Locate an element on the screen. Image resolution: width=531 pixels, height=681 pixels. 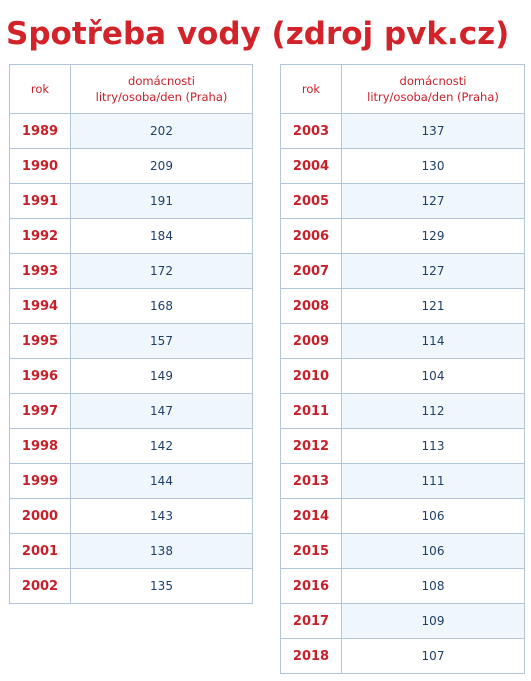
table-row: 1998 142 is located at coordinates (131, 446).